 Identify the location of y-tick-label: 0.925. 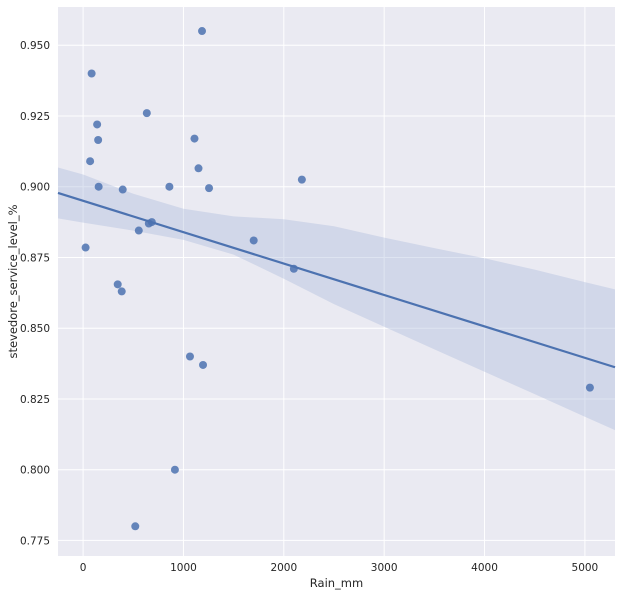
(35, 117).